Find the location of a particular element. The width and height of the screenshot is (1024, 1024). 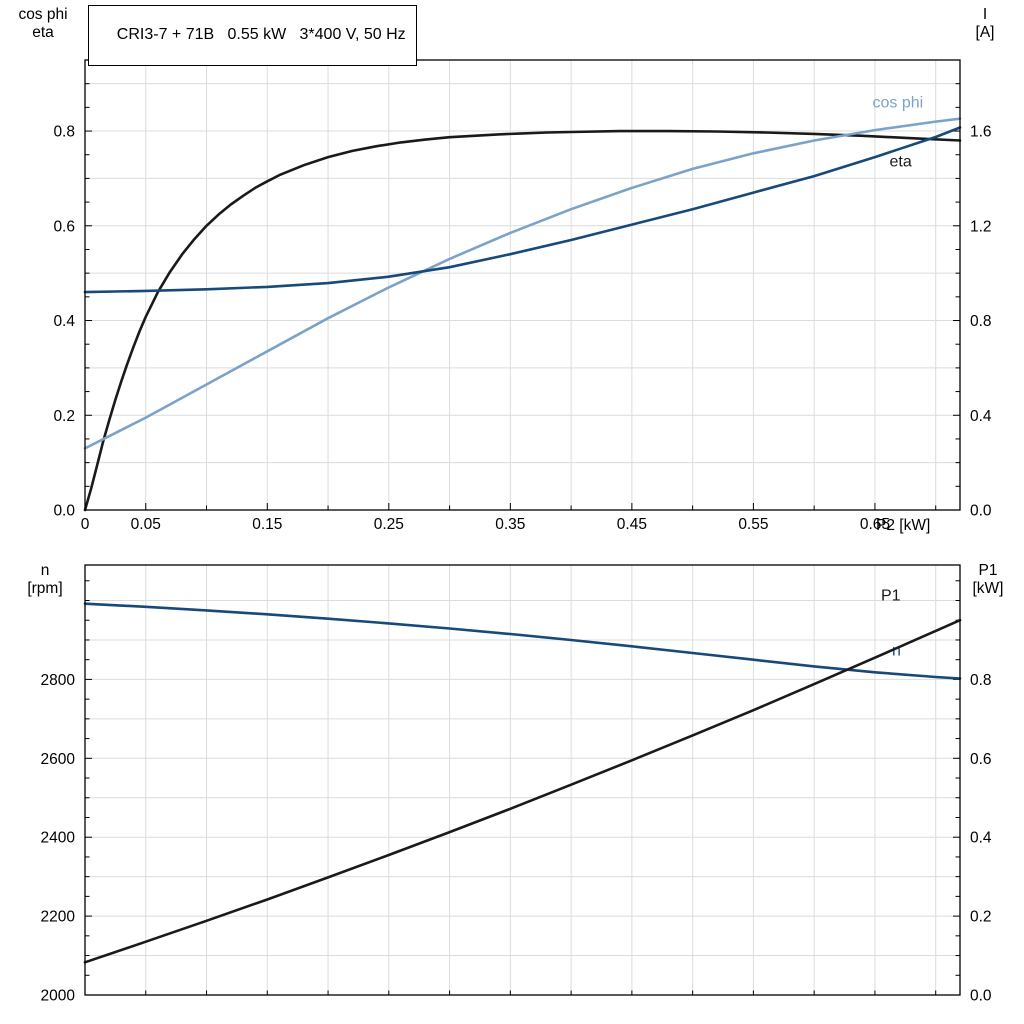

bottom-chart-right-axis-title: P1 [kW] is located at coordinates (988, 580).